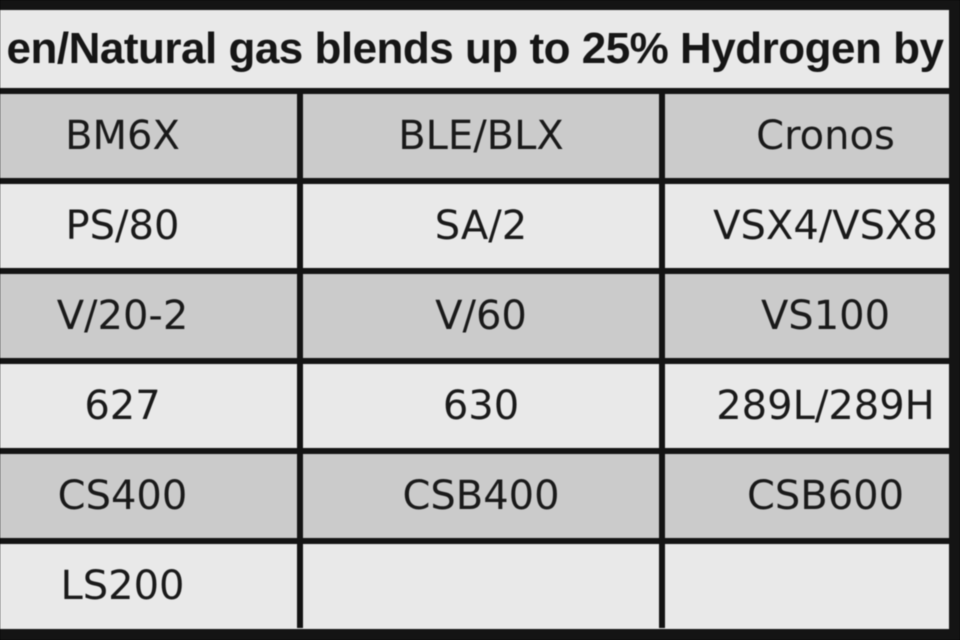 The image size is (960, 640). What do you see at coordinates (122, 586) in the screenshot?
I see `table-cell: LS200` at bounding box center [122, 586].